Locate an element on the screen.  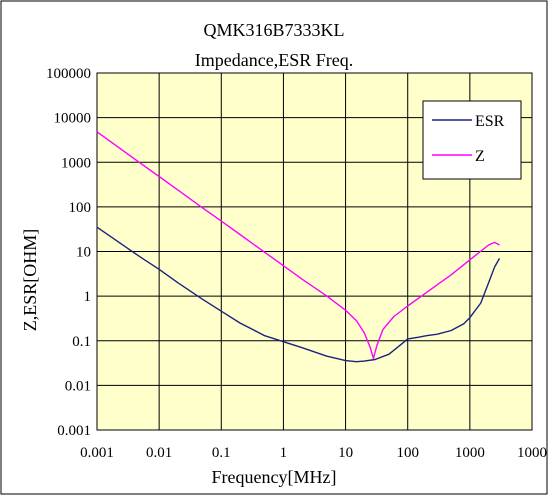
y-tick-label: 100000 is located at coordinates (68, 74).